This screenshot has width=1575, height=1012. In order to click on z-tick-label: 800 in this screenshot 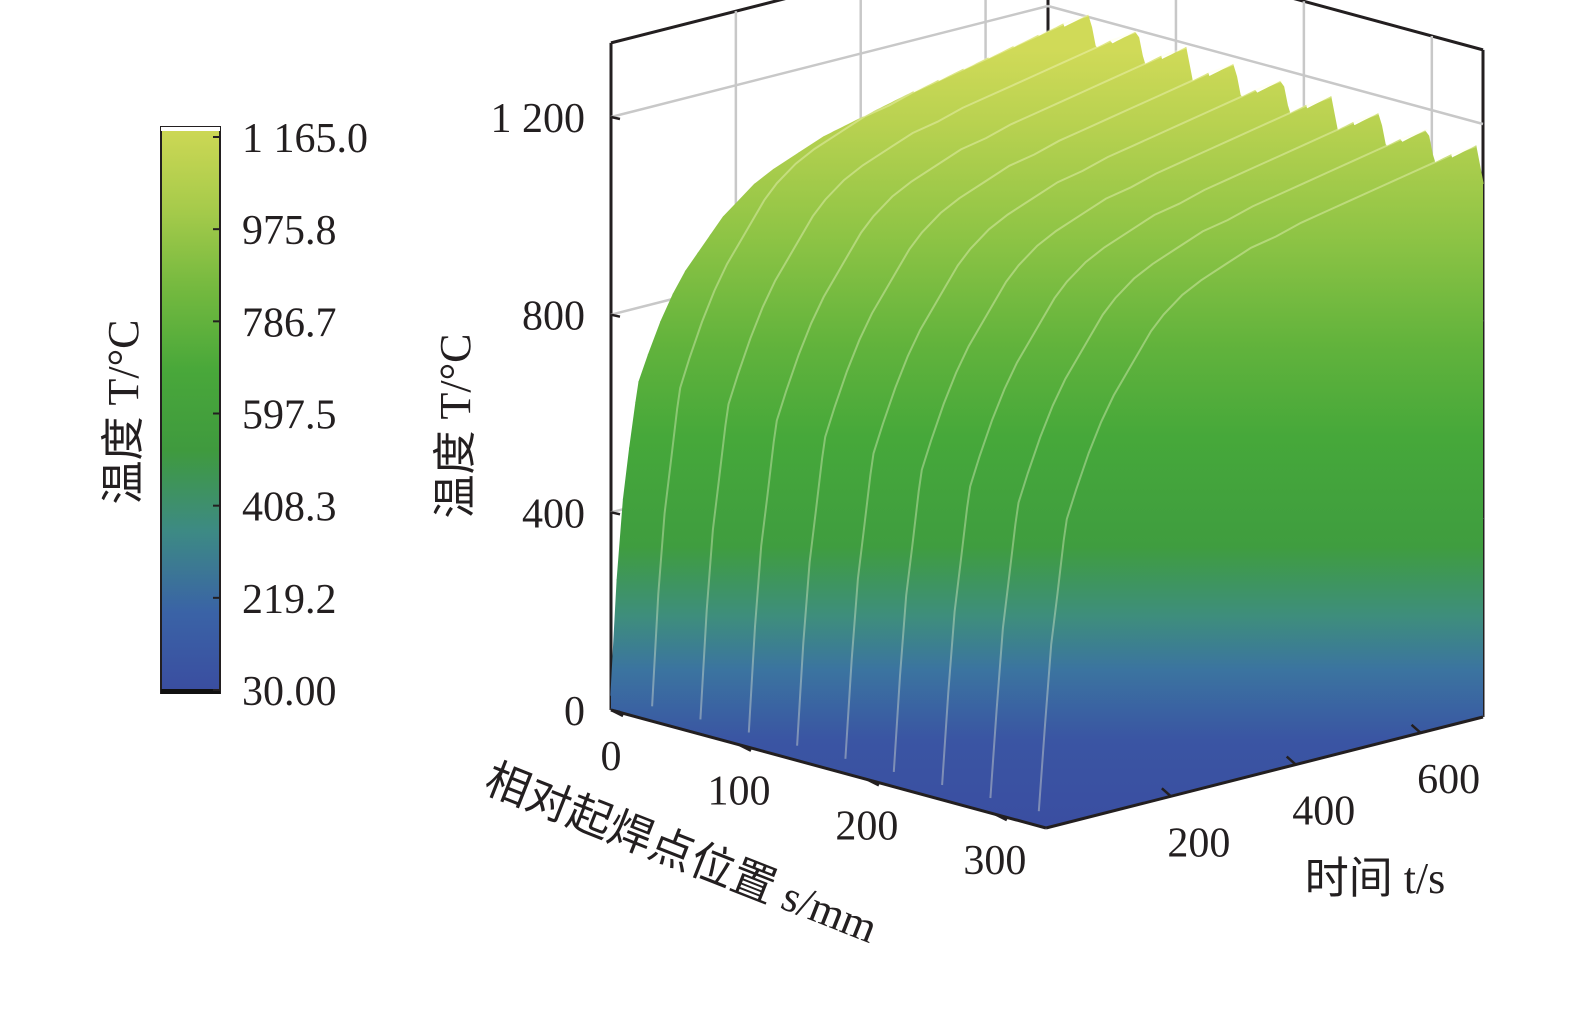, I will do `click(553, 317)`.